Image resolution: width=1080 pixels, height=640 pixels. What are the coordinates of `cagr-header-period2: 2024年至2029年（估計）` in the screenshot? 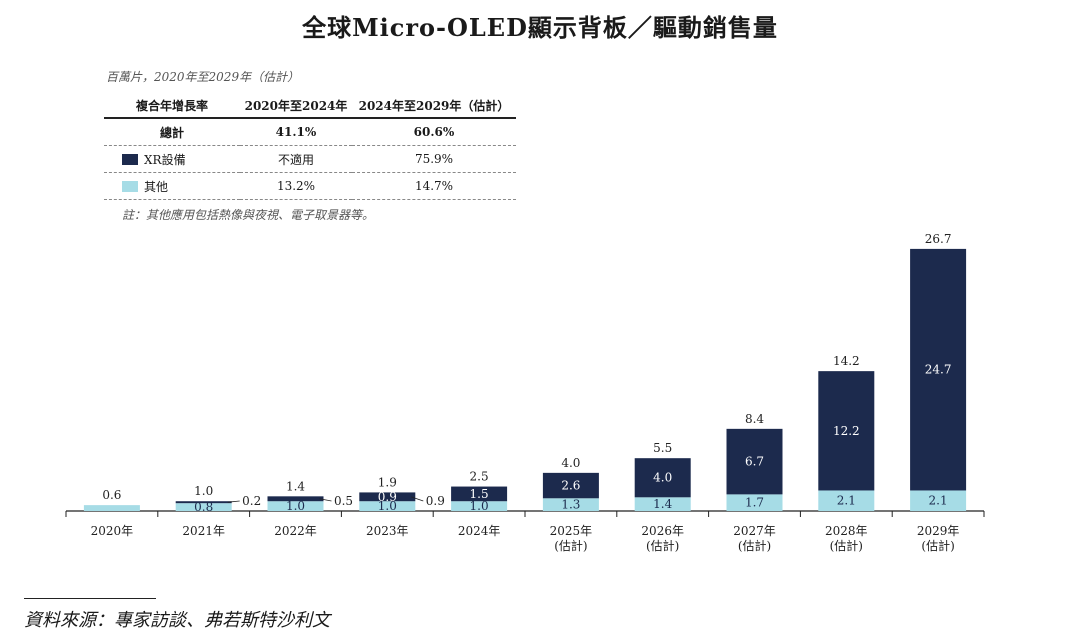 It's located at (434, 106).